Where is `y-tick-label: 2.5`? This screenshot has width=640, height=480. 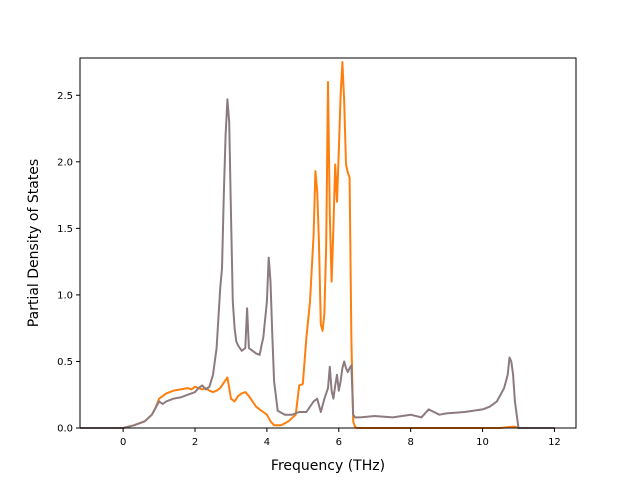 y-tick-label: 2.5 is located at coordinates (65, 96).